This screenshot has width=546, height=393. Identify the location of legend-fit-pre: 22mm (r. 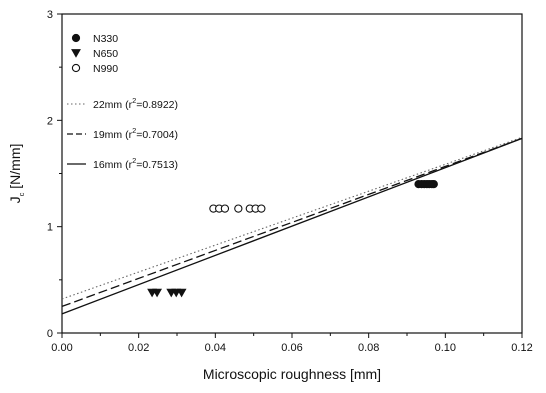
(113, 105).